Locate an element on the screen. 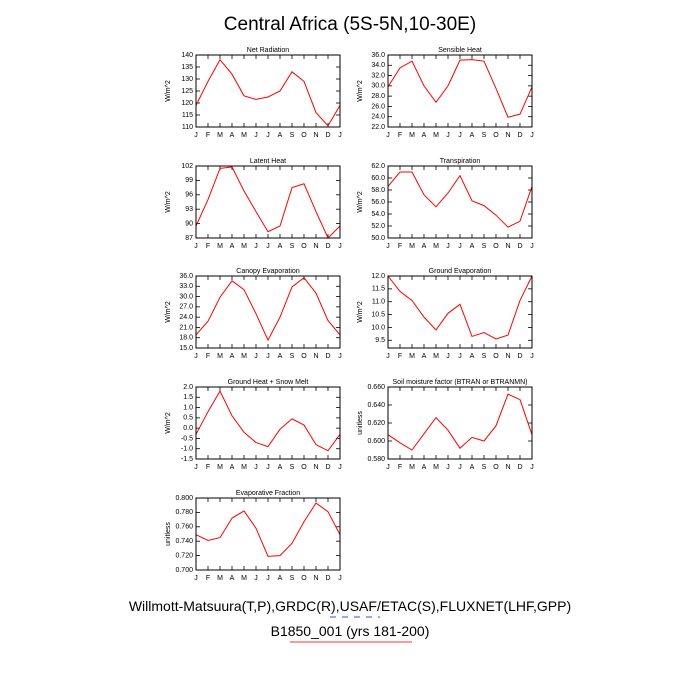 The image size is (700, 700). y-tick-label: 15.0 is located at coordinates (186, 348).